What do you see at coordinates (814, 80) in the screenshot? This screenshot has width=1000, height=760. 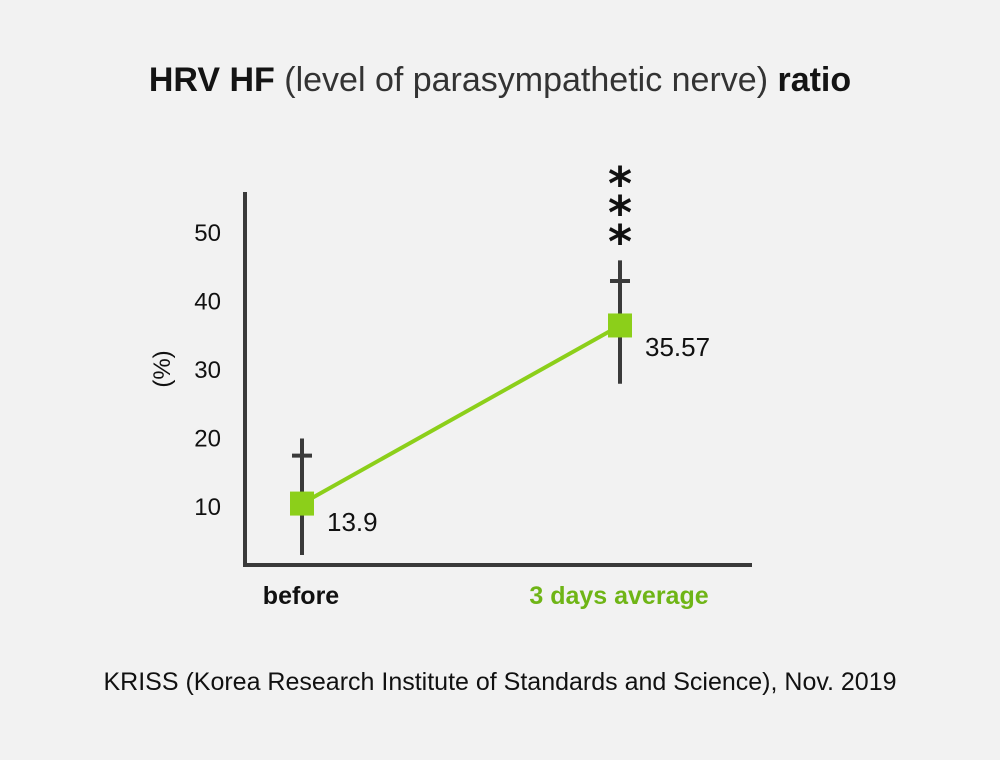 I see `title-part-ratio: ratio` at bounding box center [814, 80].